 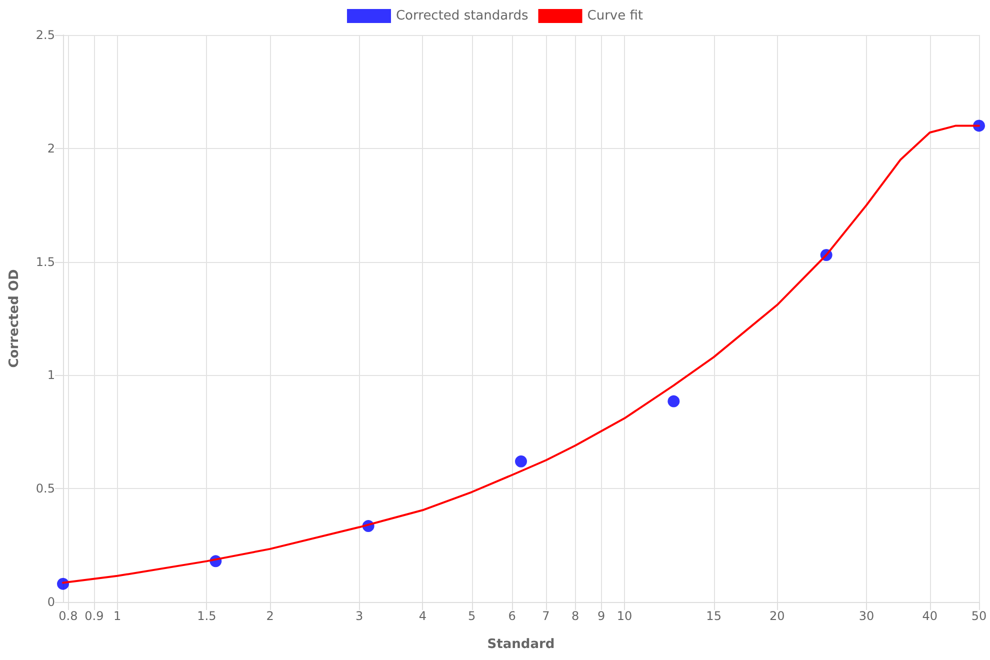 What do you see at coordinates (714, 616) in the screenshot?
I see `x-tick-label: 15` at bounding box center [714, 616].